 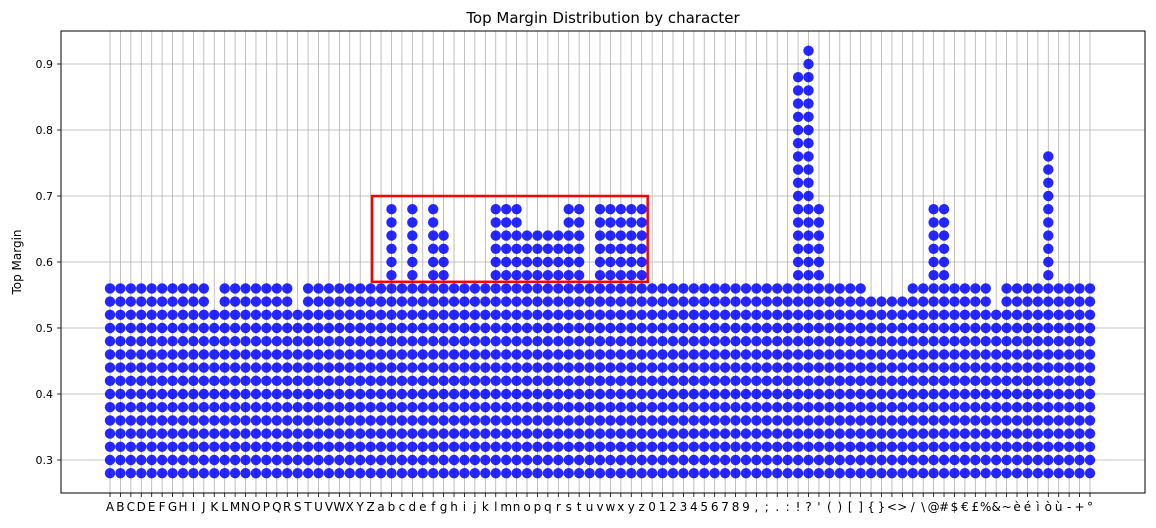 What do you see at coordinates (602, 18) in the screenshot?
I see `chart-title: Top Margin Distribution by character` at bounding box center [602, 18].